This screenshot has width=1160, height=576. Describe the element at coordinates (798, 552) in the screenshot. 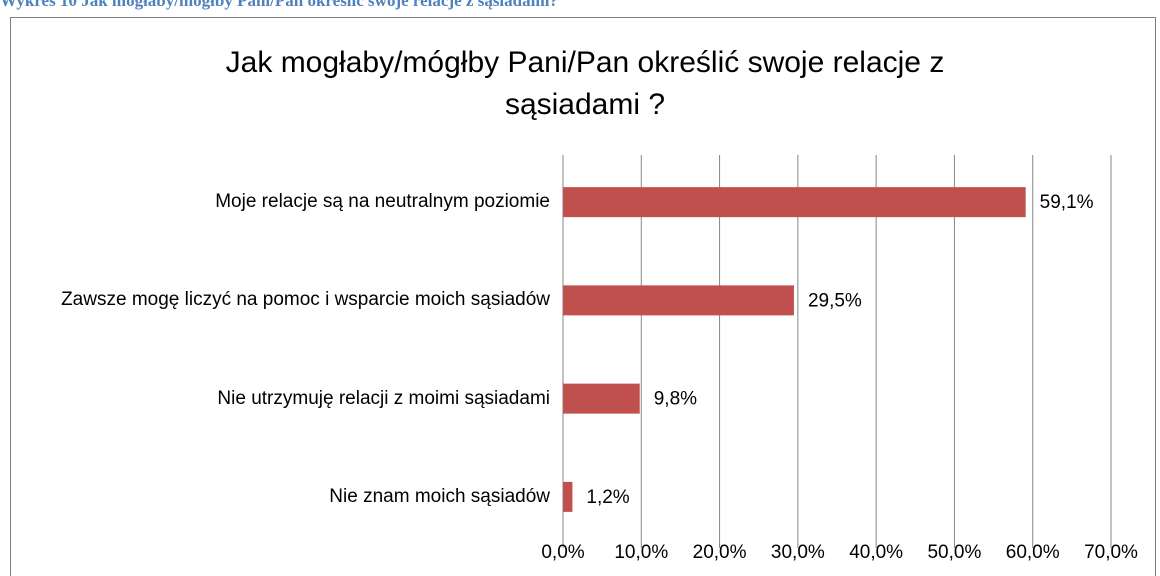

I see `x-tick-label: 30,0%` at that location.